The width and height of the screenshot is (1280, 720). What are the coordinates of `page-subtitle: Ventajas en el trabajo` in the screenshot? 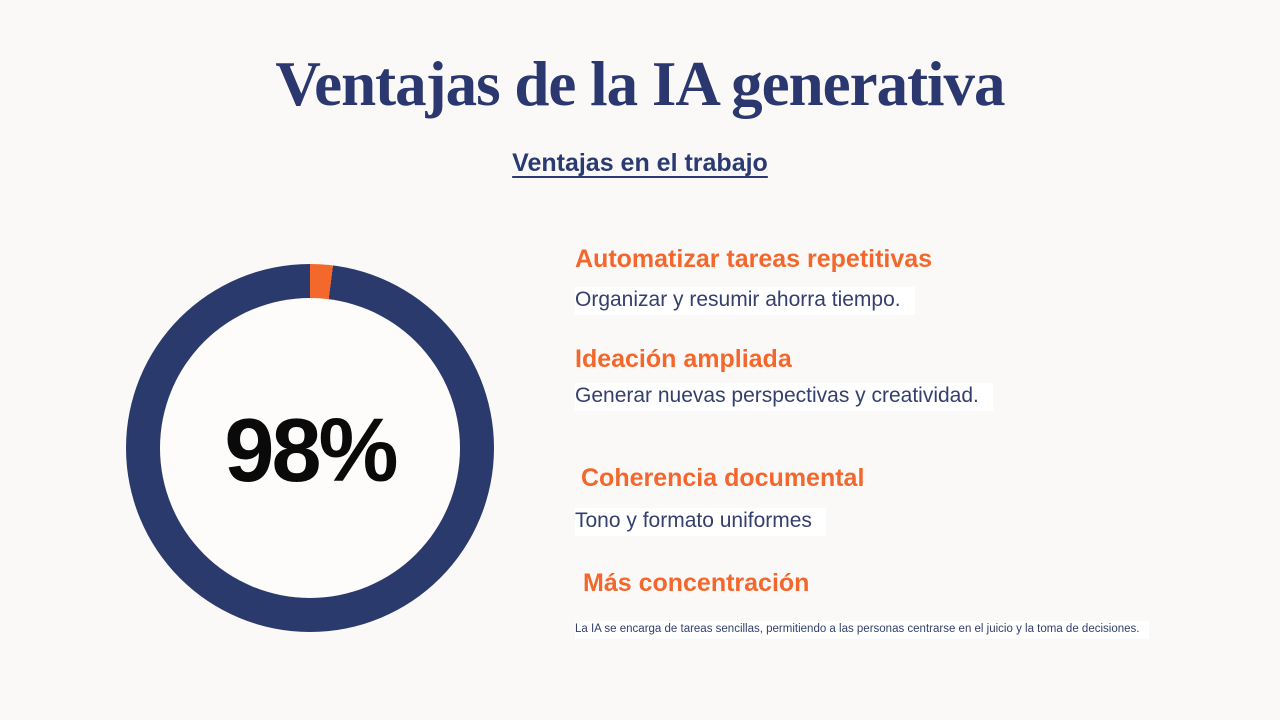 It's located at (640, 163).